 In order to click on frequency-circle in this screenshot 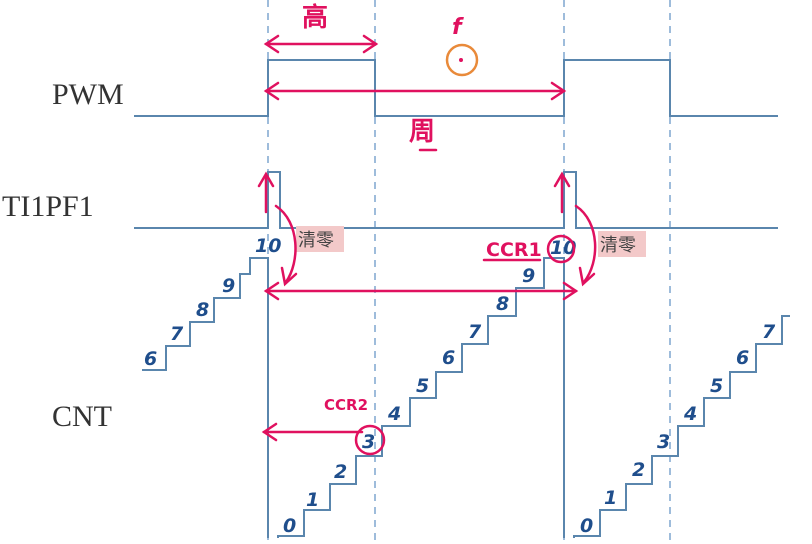, I will do `click(462, 60)`.